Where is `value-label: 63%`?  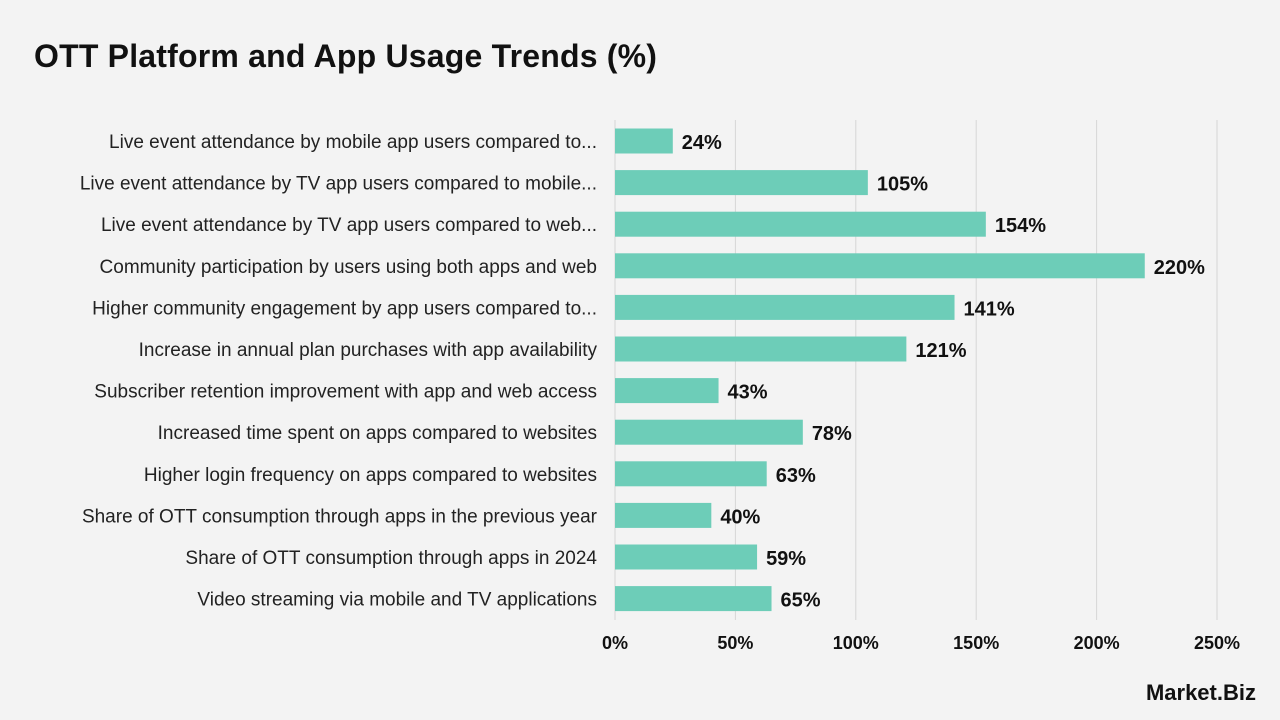
value-label: 63% is located at coordinates (796, 476).